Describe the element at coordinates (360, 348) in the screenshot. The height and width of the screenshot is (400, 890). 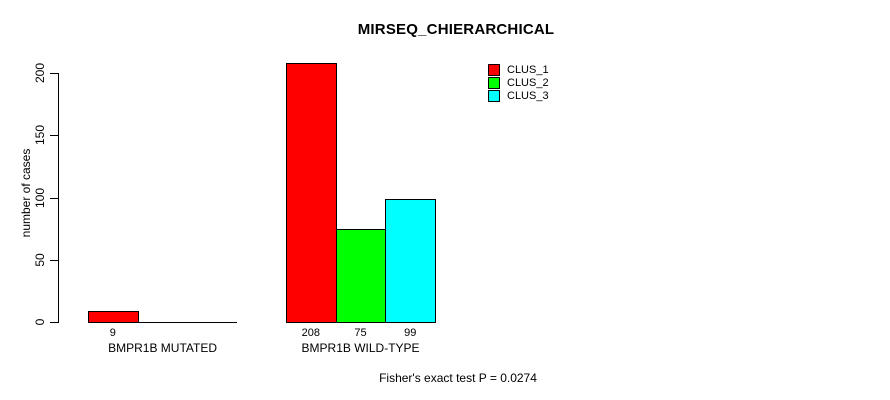
I see `x-category-label: BMPR1B WILD-TYPE` at that location.